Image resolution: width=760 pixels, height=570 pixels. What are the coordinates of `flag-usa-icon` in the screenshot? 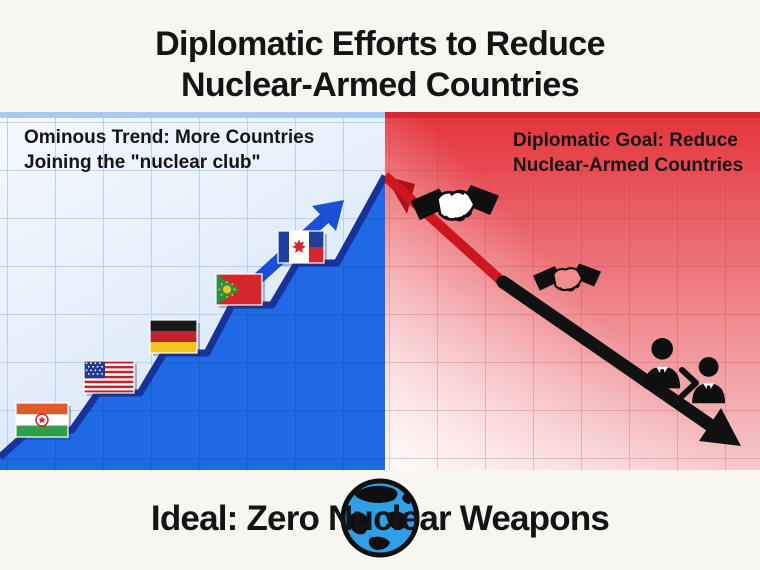 It's located at (110, 378).